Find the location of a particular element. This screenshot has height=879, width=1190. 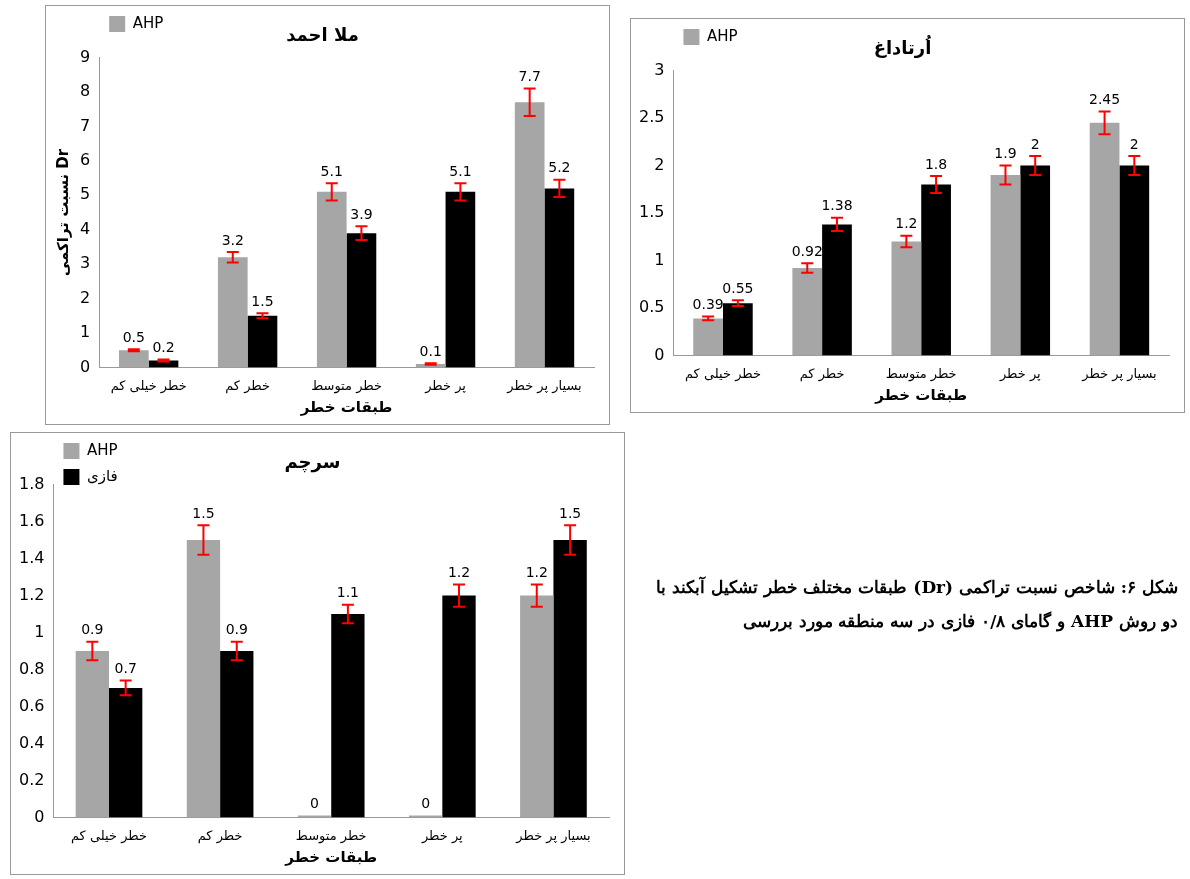

data-label: 3.9 is located at coordinates (361, 213).